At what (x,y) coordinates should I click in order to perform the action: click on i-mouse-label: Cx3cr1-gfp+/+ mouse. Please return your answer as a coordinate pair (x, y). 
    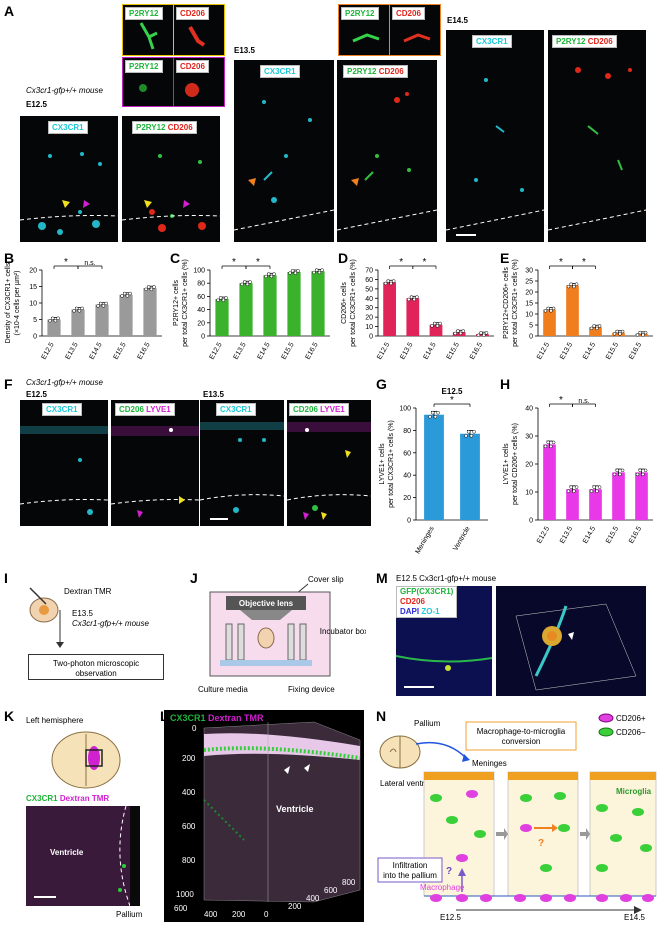
    Looking at the image, I should click on (110, 623).